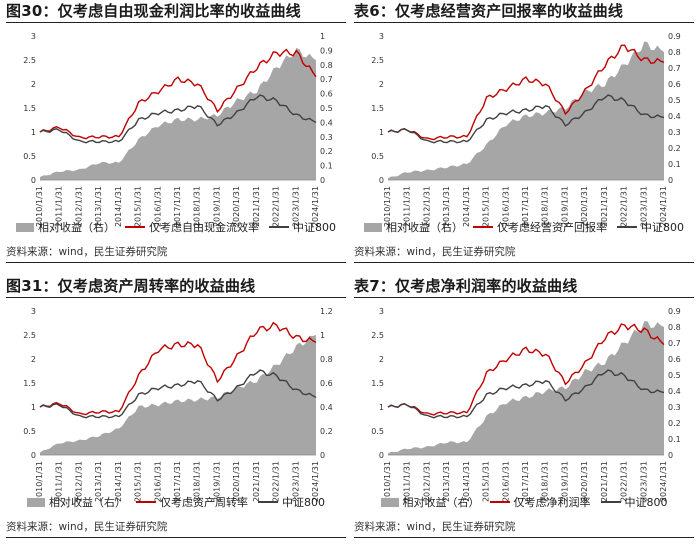 The width and height of the screenshot is (700, 545). What do you see at coordinates (33, 180) in the screenshot?
I see `left-axis-tick-label: 0` at bounding box center [33, 180].